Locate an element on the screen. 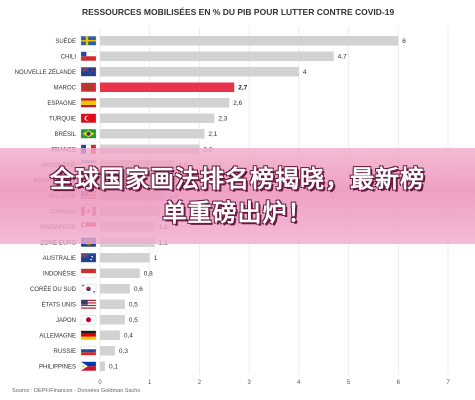  bar-row: CORÉE DU SUD 0,6 is located at coordinates (86, 289).